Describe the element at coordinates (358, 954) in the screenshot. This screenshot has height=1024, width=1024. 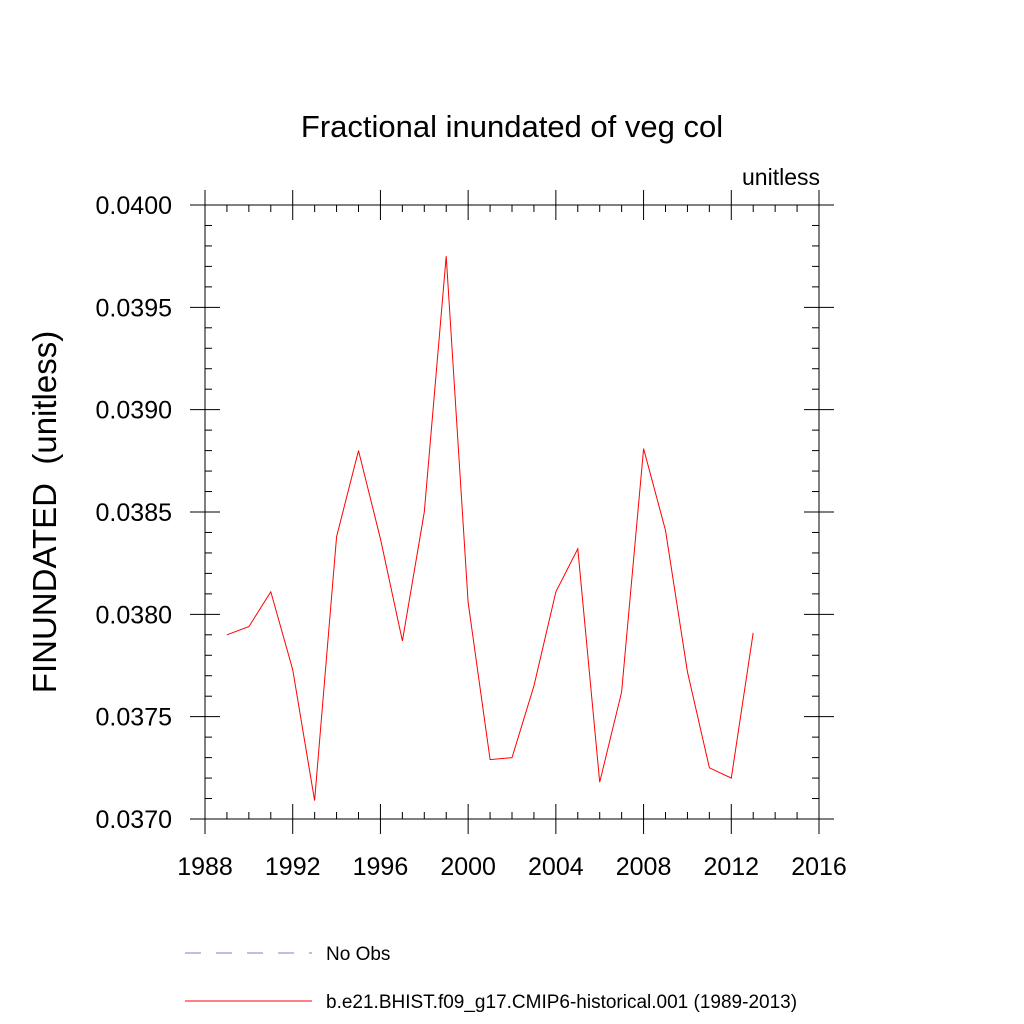
I see `legend-label-no-obs: No Obs` at that location.